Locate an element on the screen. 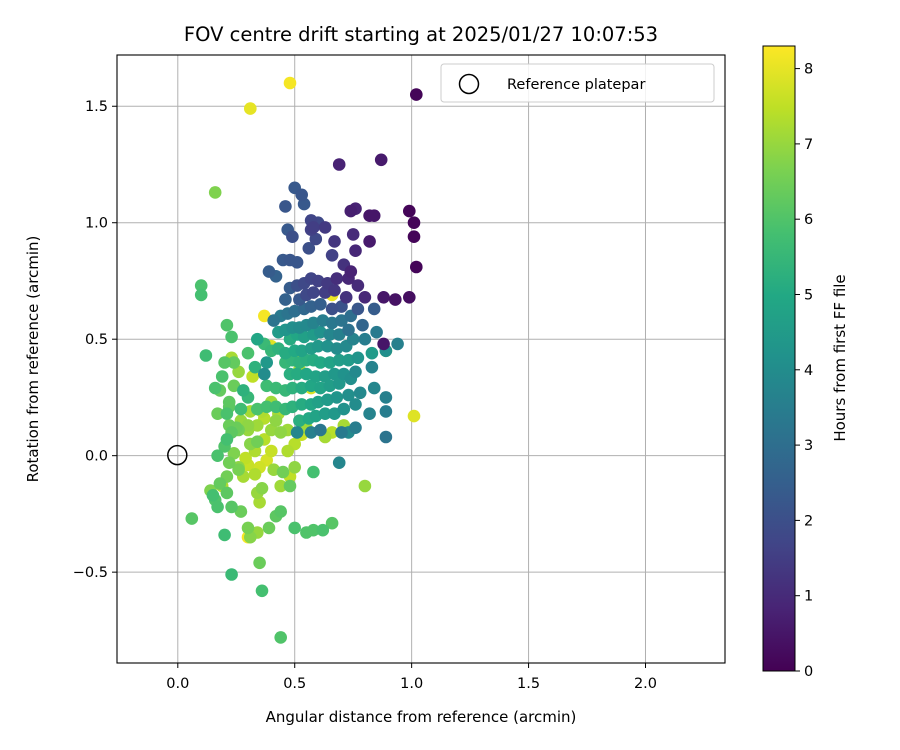 The height and width of the screenshot is (750, 900). y-tick-label: 0.0 is located at coordinates (96, 457).